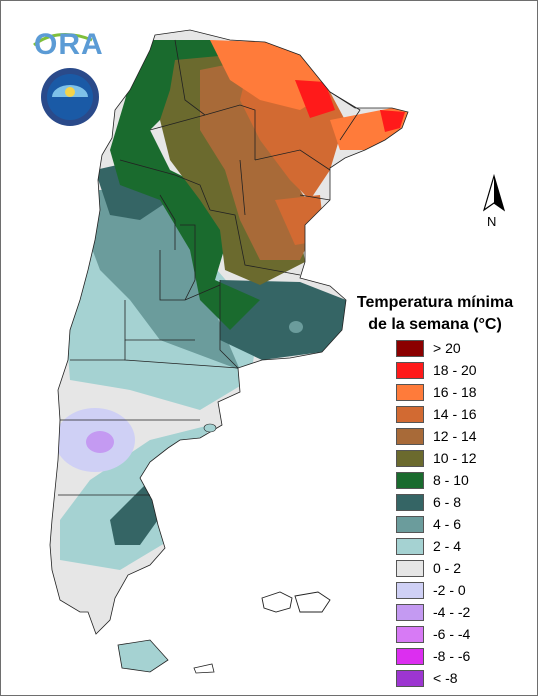  I want to click on legend-label: 4 - 6, so click(447, 524).